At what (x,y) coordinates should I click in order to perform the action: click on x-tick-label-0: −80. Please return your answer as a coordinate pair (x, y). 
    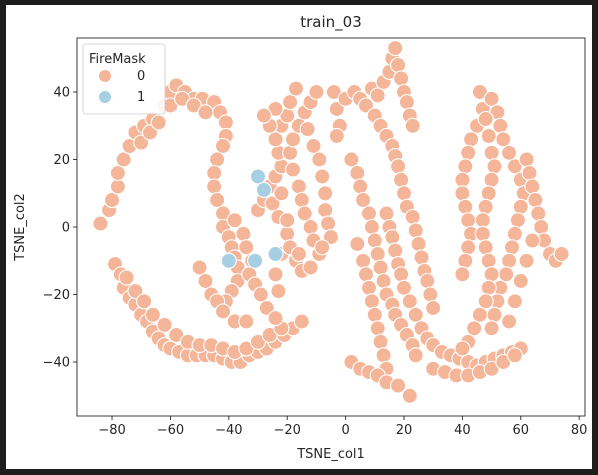
    Looking at the image, I should click on (111, 430).